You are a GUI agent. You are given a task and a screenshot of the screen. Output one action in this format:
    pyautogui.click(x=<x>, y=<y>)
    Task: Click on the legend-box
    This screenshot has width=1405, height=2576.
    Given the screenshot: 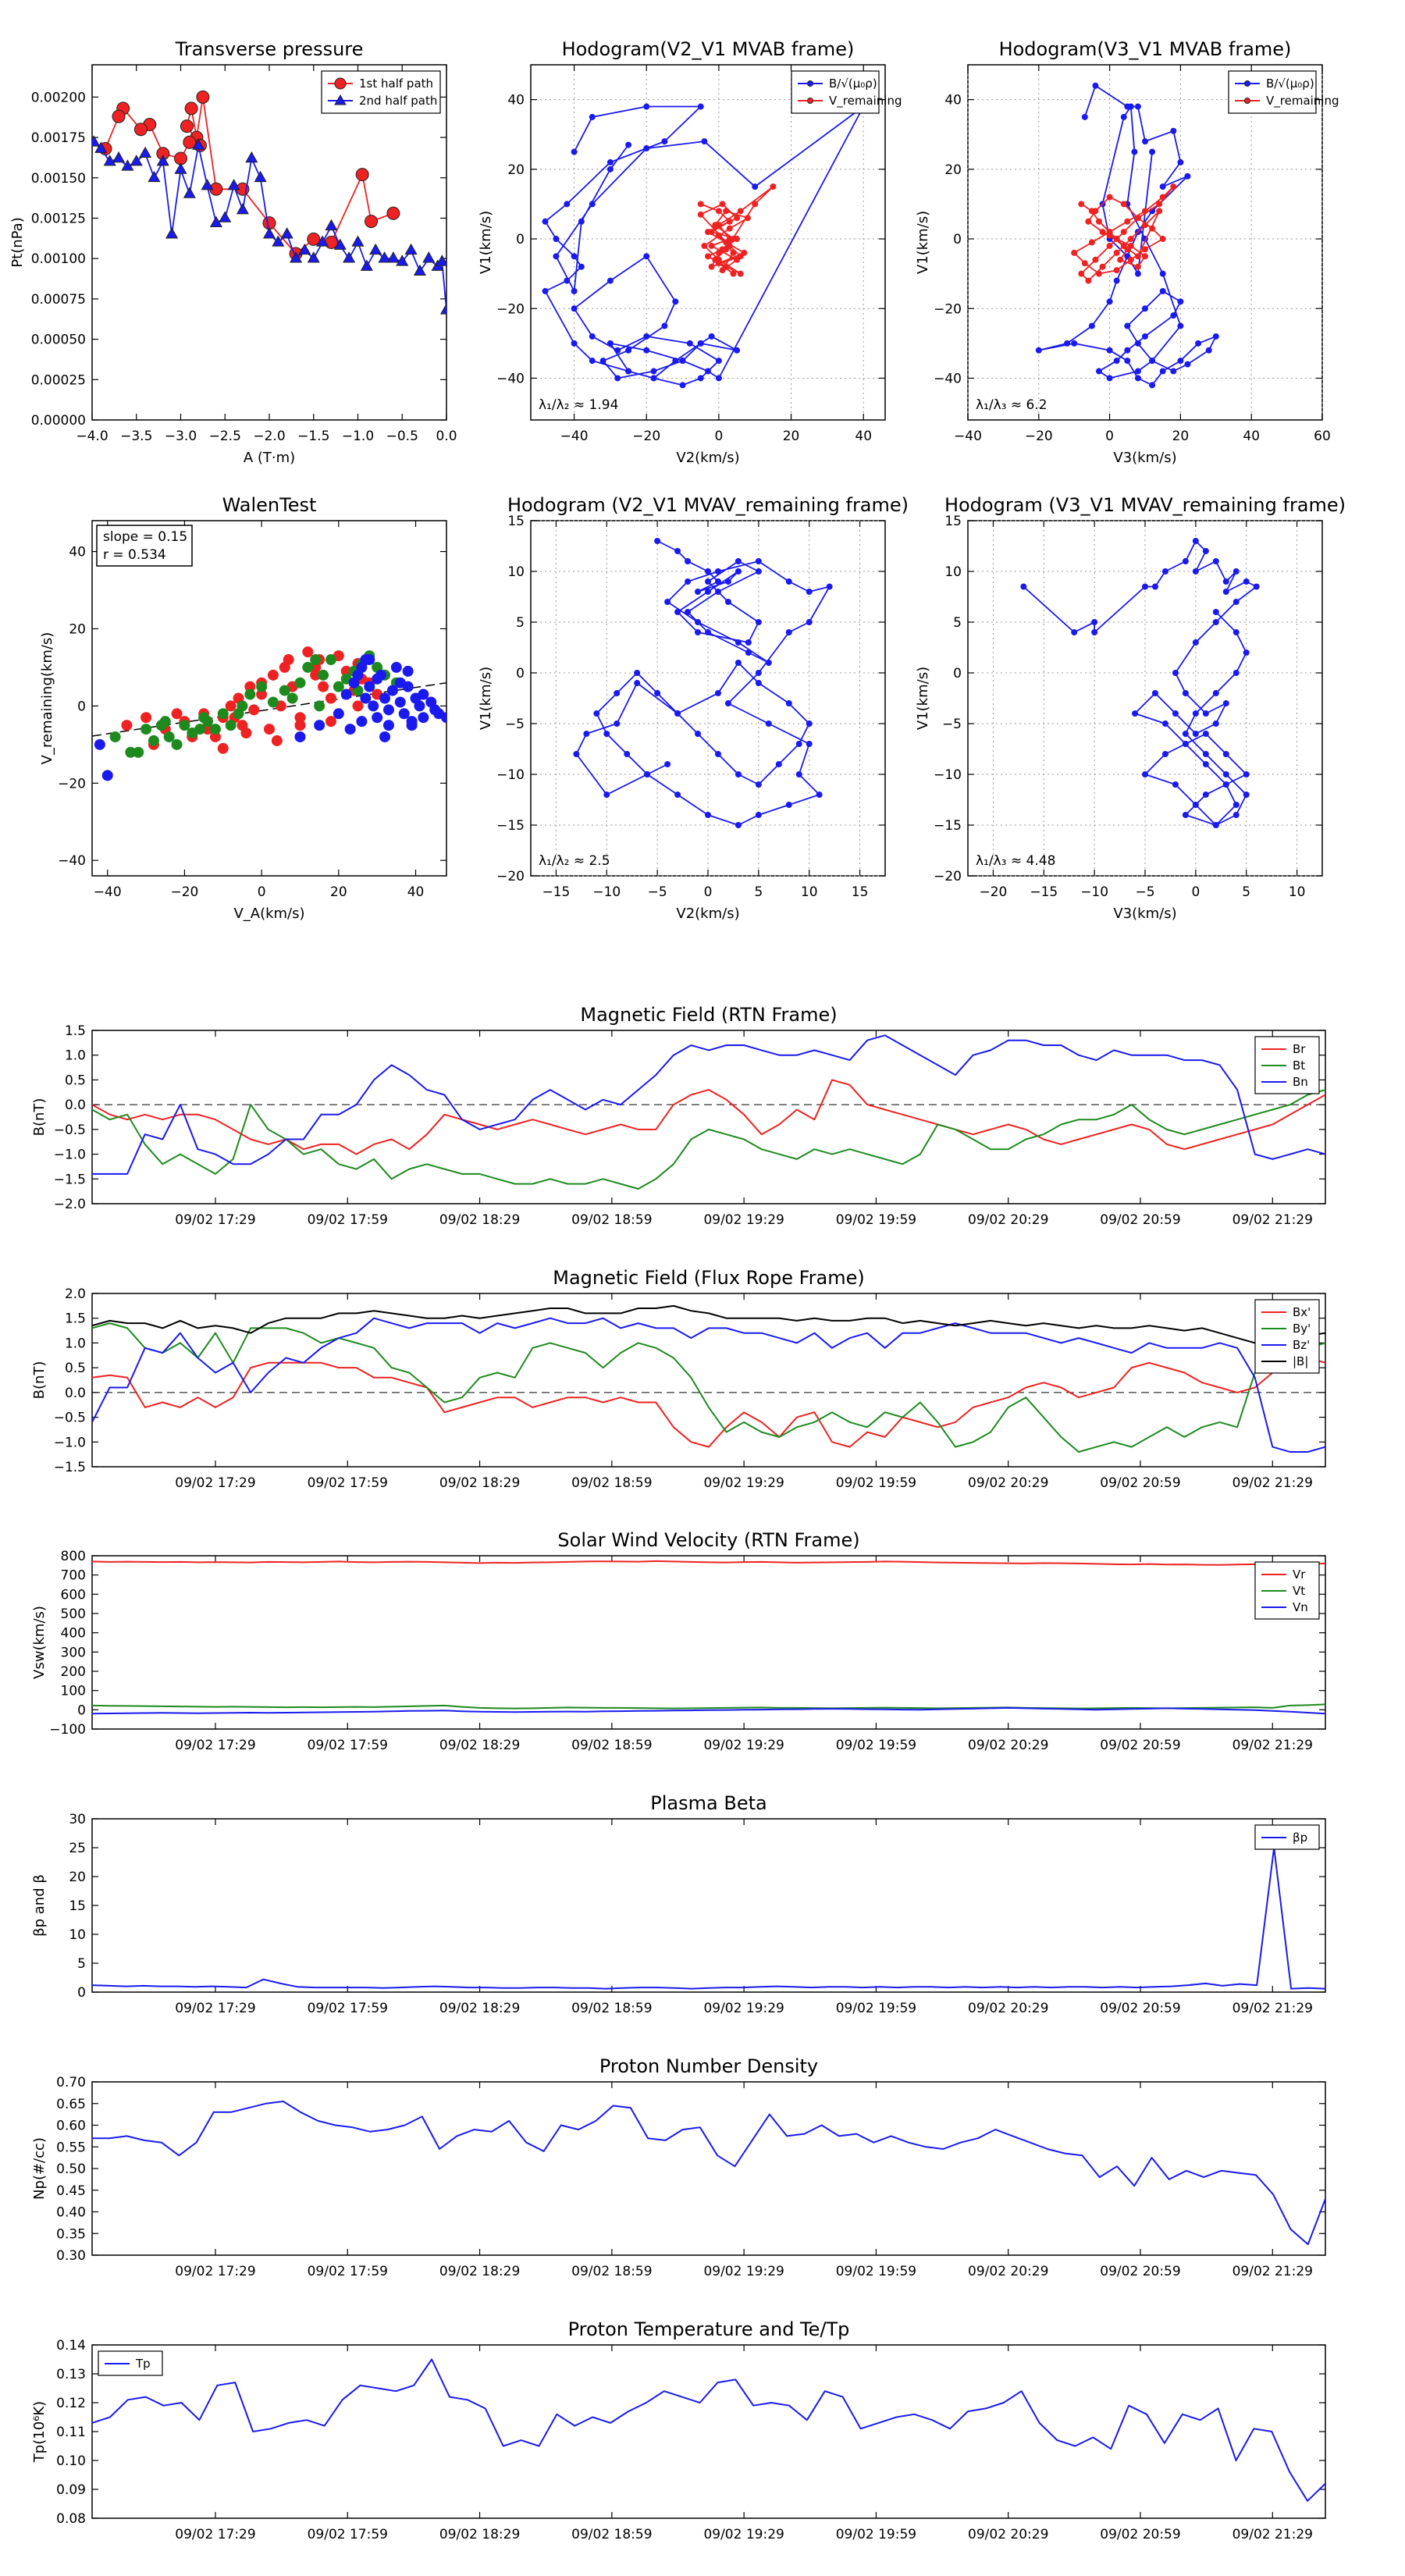 What is the action you would take?
    pyautogui.click(x=1287, y=1837)
    